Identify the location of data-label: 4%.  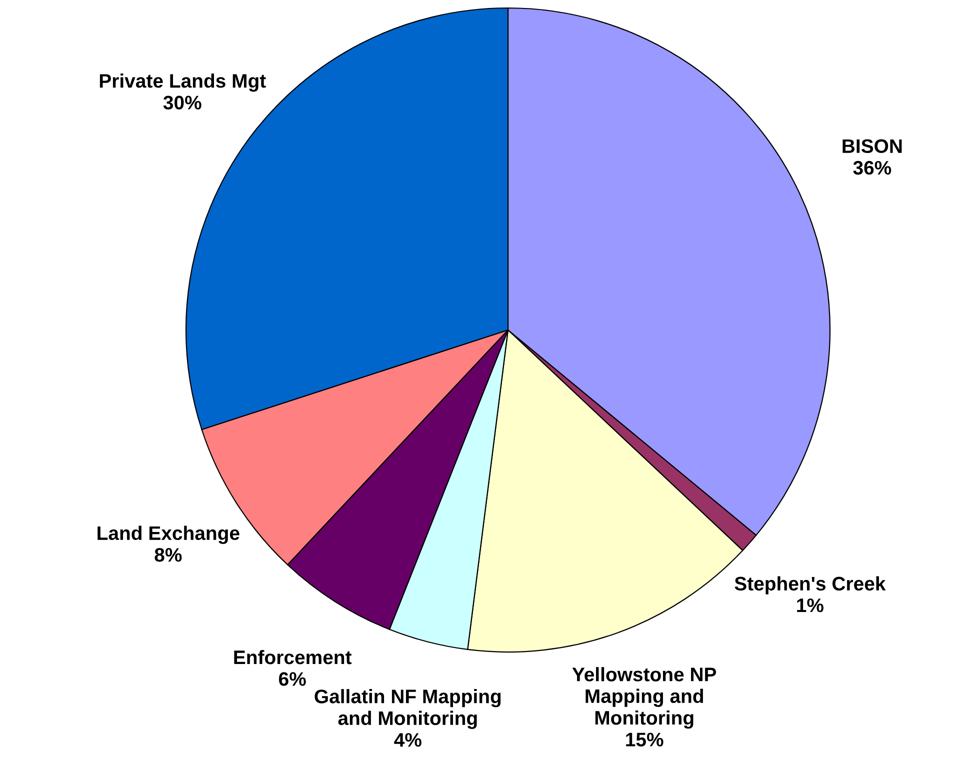
(408, 740).